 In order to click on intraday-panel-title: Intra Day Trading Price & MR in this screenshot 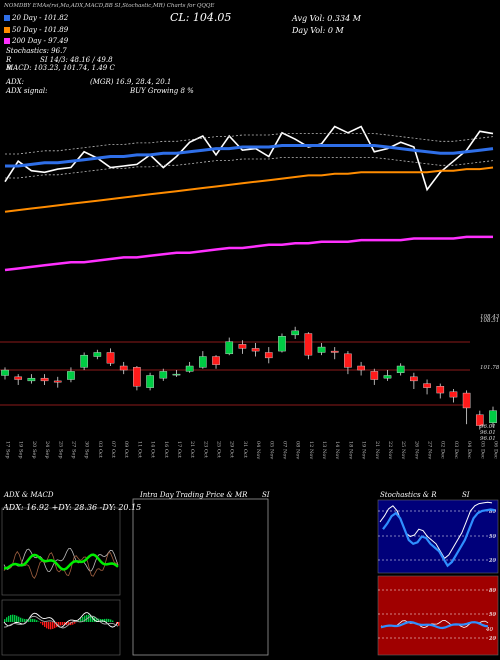, I will do `click(194, 495)`.